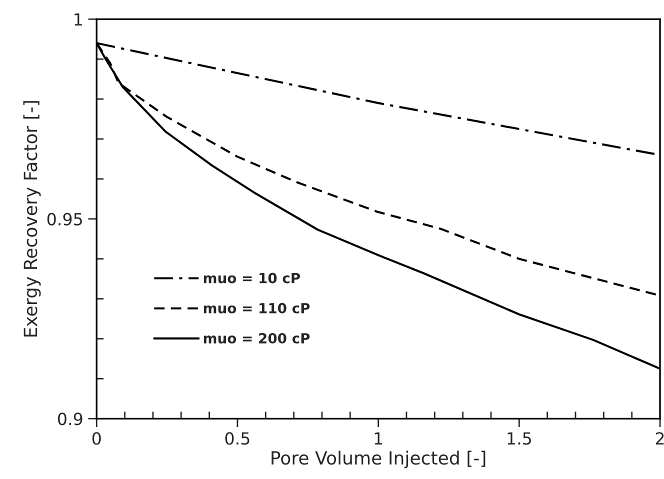 This screenshot has height=479, width=664. Describe the element at coordinates (378, 438) in the screenshot. I see `x-tick-label: 1` at that location.